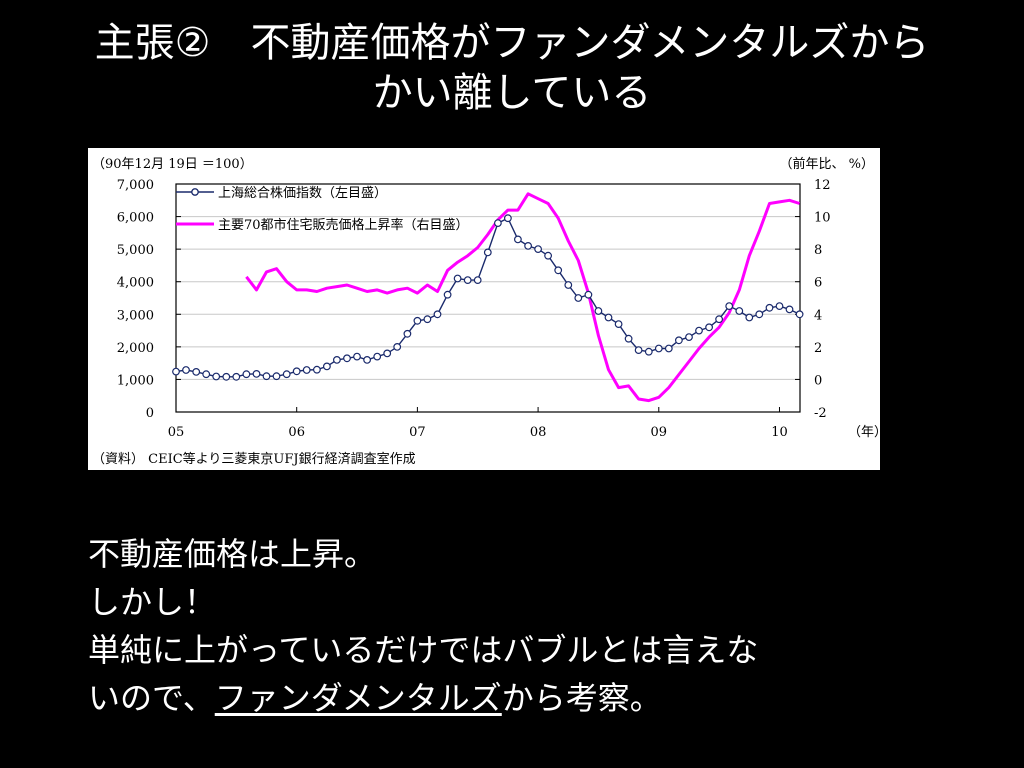  Describe the element at coordinates (254, 459) in the screenshot. I see `chart-source-note: （資料） CEIC等より三菱東京UFJ銀行経済調査室作成` at that location.